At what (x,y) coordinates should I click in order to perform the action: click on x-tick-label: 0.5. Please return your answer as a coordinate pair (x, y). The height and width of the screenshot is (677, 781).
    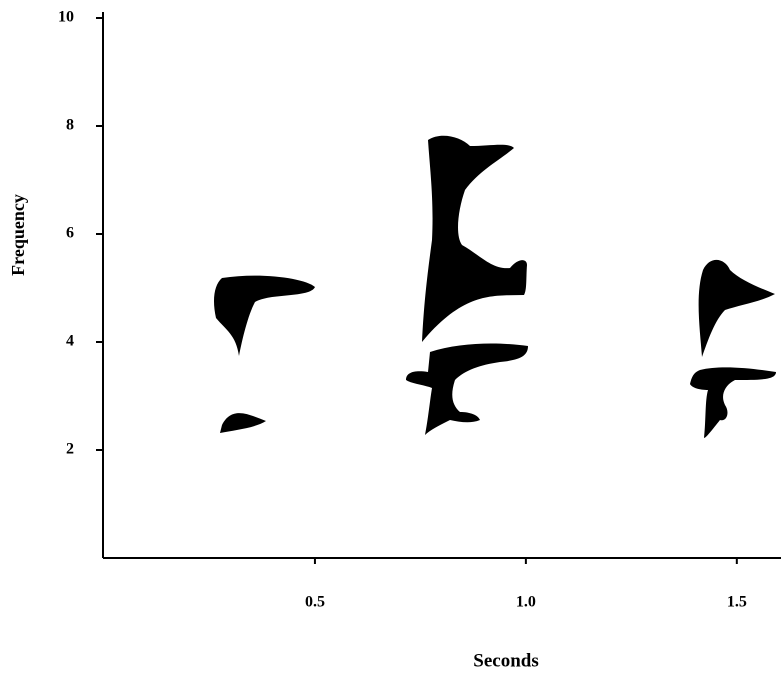
    Looking at the image, I should click on (315, 602).